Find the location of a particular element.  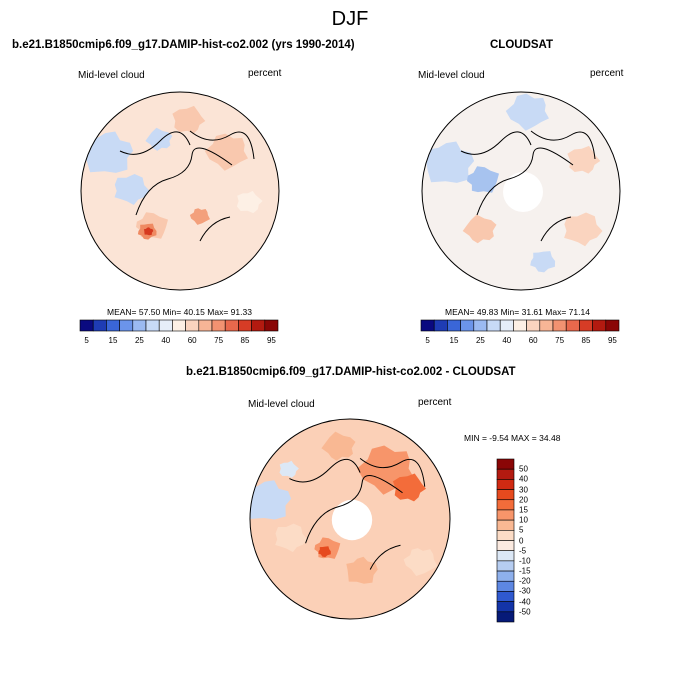

panel1-variable-label: Mid-level cloud is located at coordinates (111, 75).